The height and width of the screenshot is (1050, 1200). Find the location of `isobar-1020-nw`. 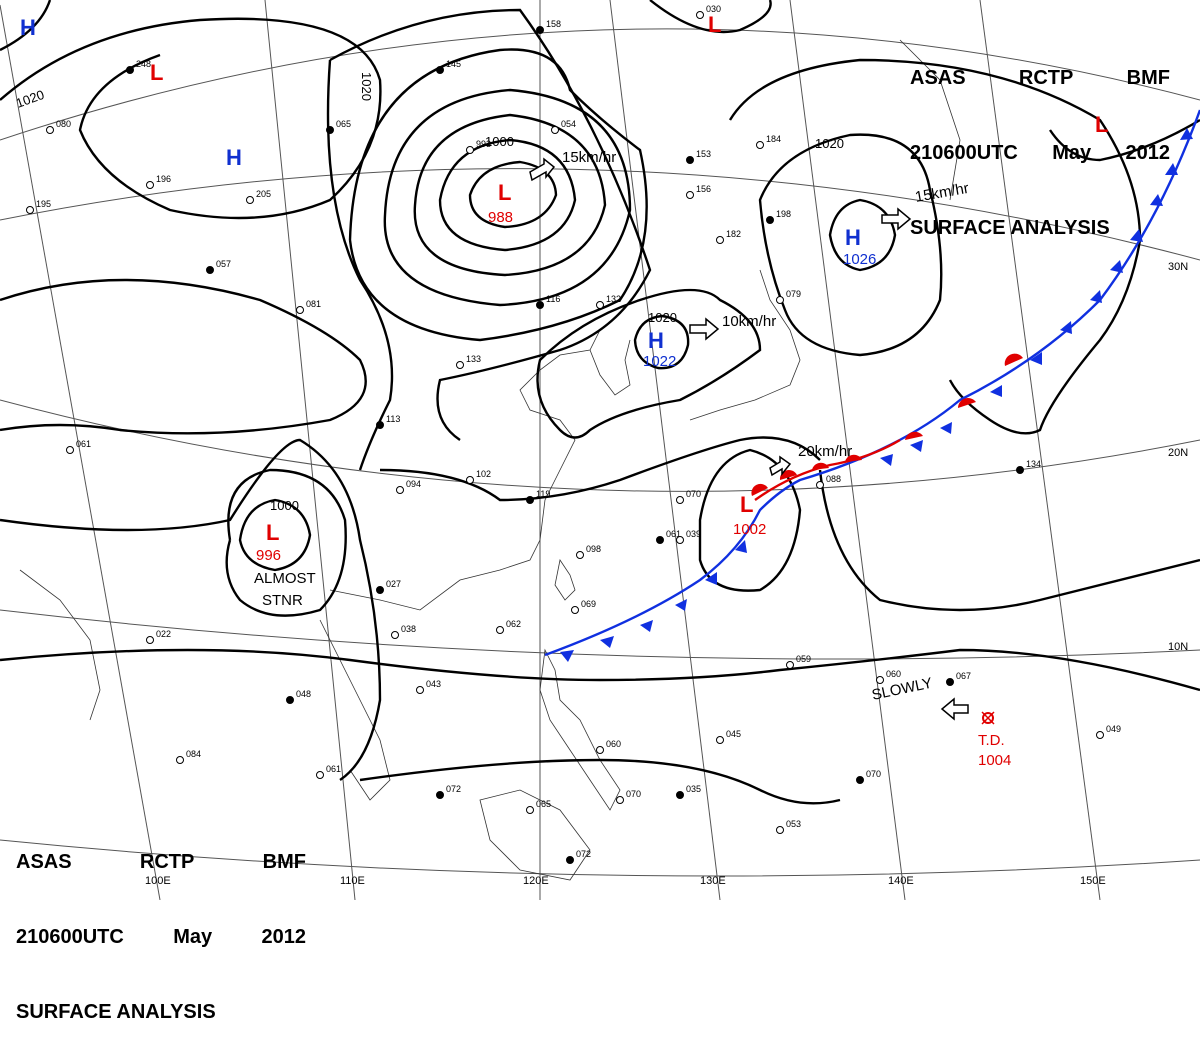

isobar-1020-nw is located at coordinates (191, 118).